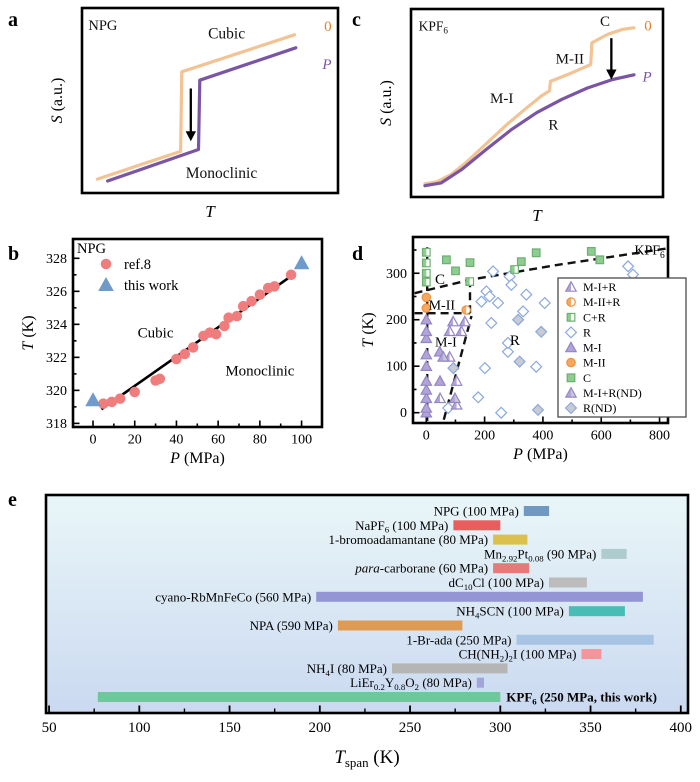  Describe the element at coordinates (594, 317) in the screenshot. I see `legend-label: C+R` at that location.